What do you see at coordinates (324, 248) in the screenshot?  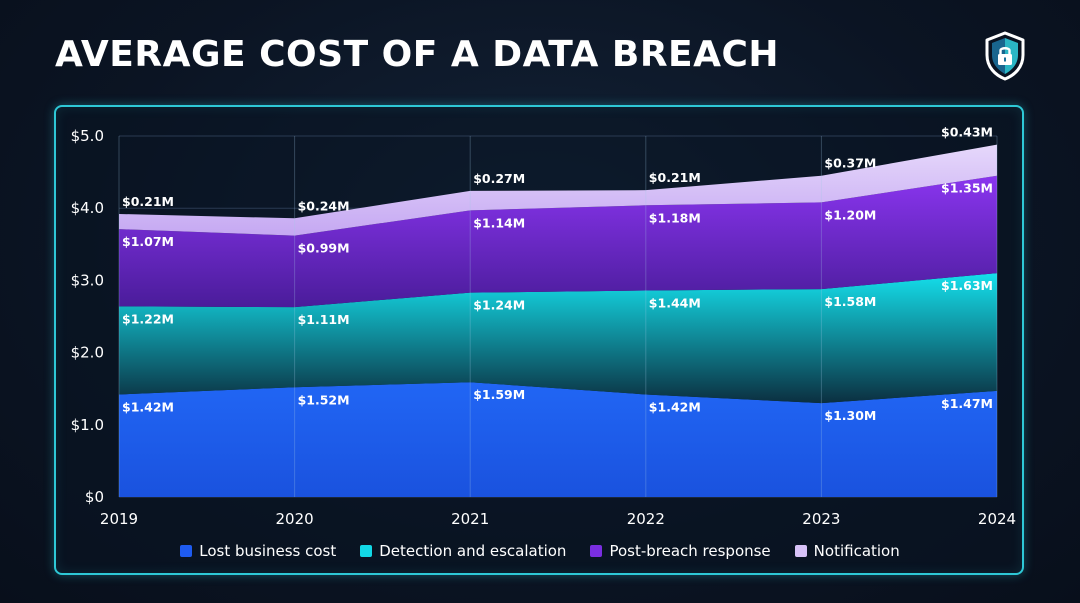 I see `data-label: $0.99M` at bounding box center [324, 248].